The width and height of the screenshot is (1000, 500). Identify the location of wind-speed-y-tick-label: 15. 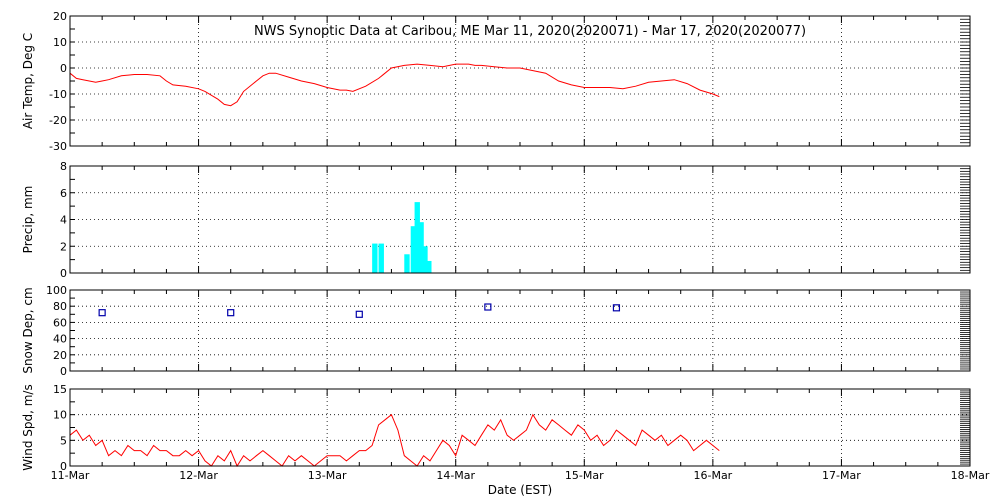
(60, 389).